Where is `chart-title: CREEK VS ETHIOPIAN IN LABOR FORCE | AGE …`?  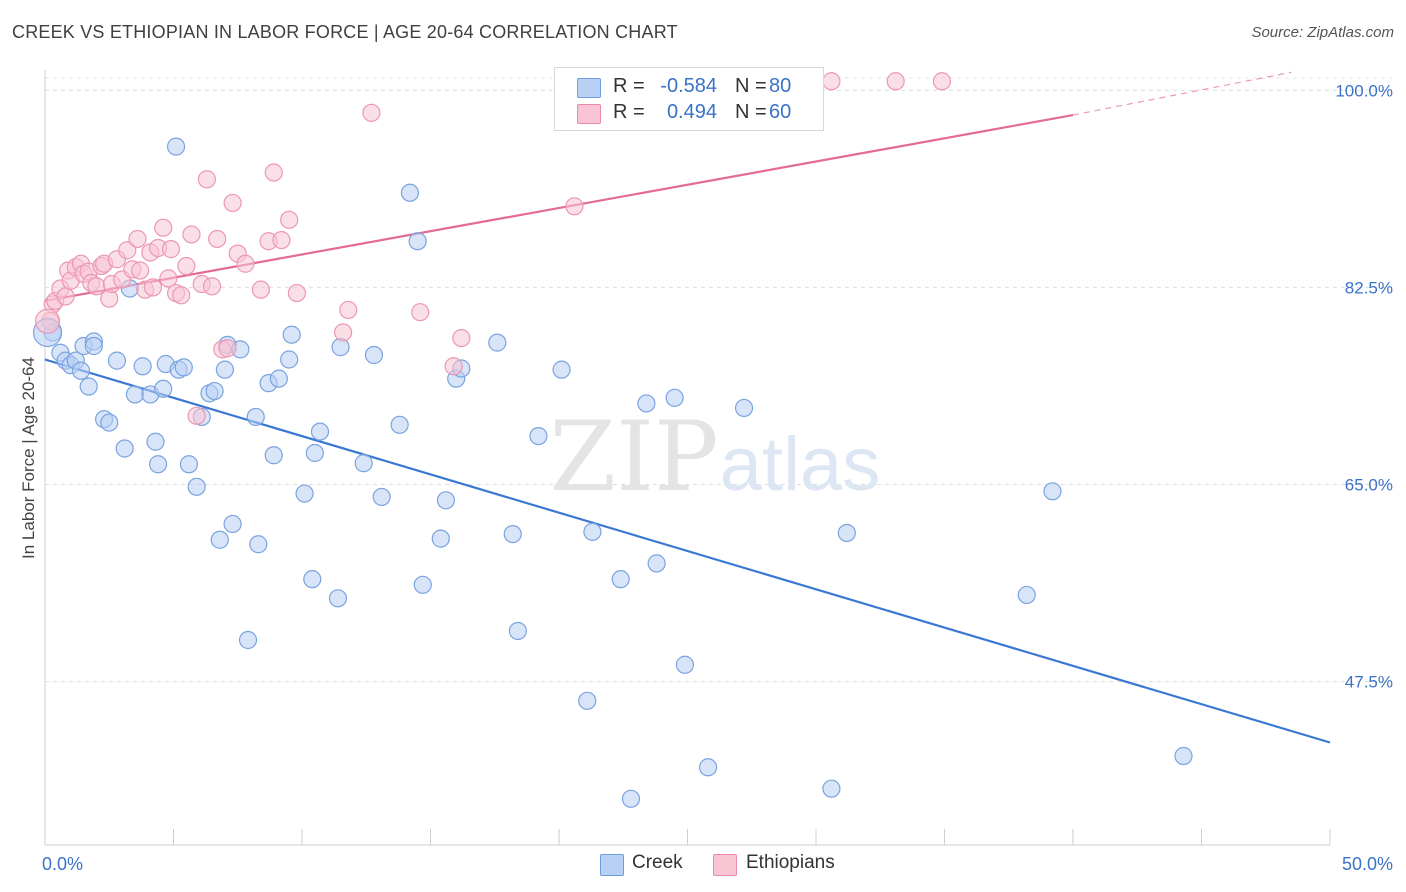 chart-title: CREEK VS ETHIOPIAN IN LABOR FORCE | AGE … is located at coordinates (345, 32).